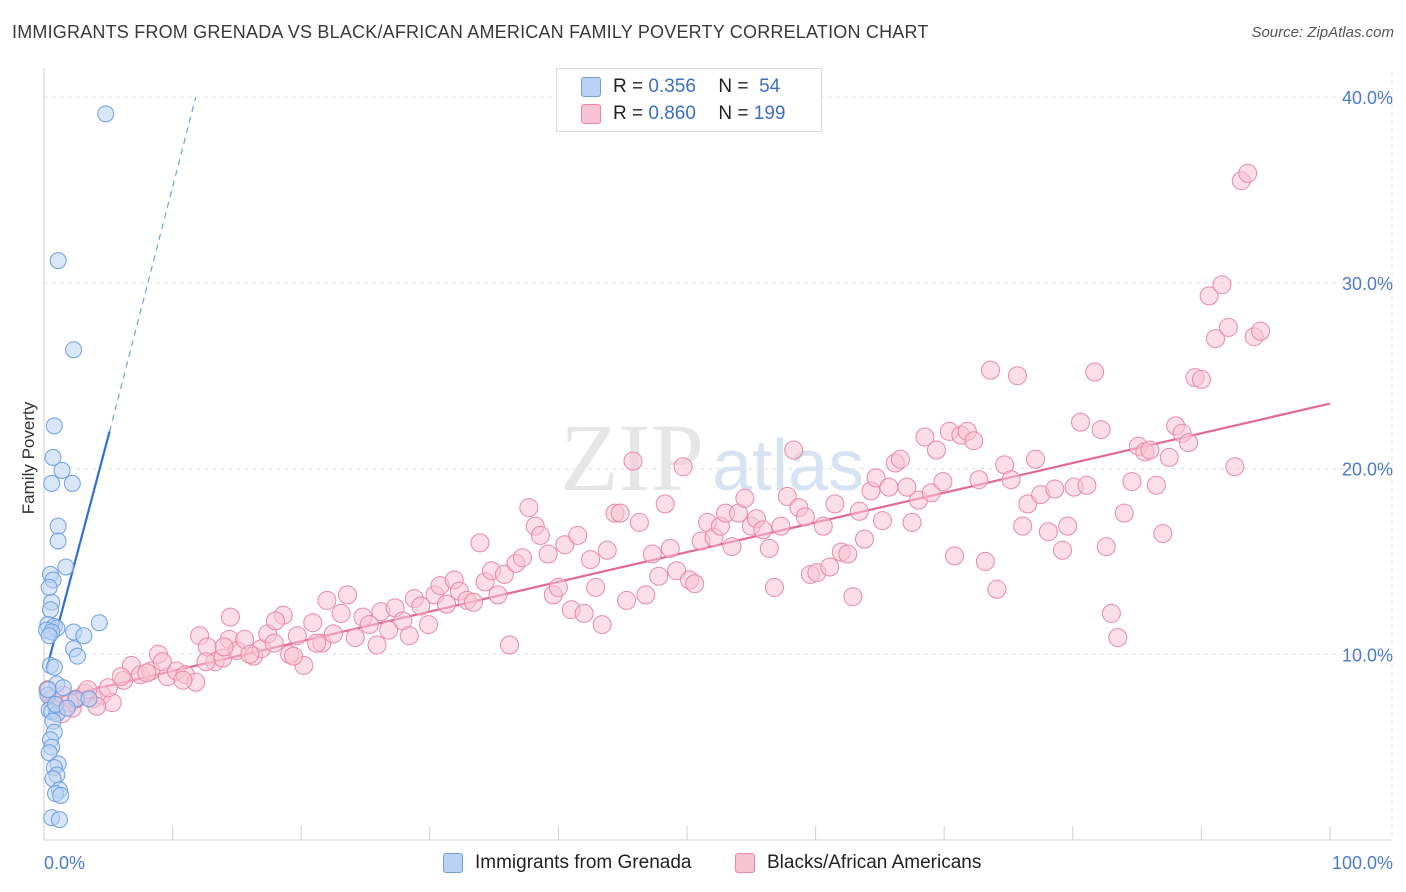  Describe the element at coordinates (1322, 32) in the screenshot. I see `source-credit: Source: ZipAtlas.com` at that location.